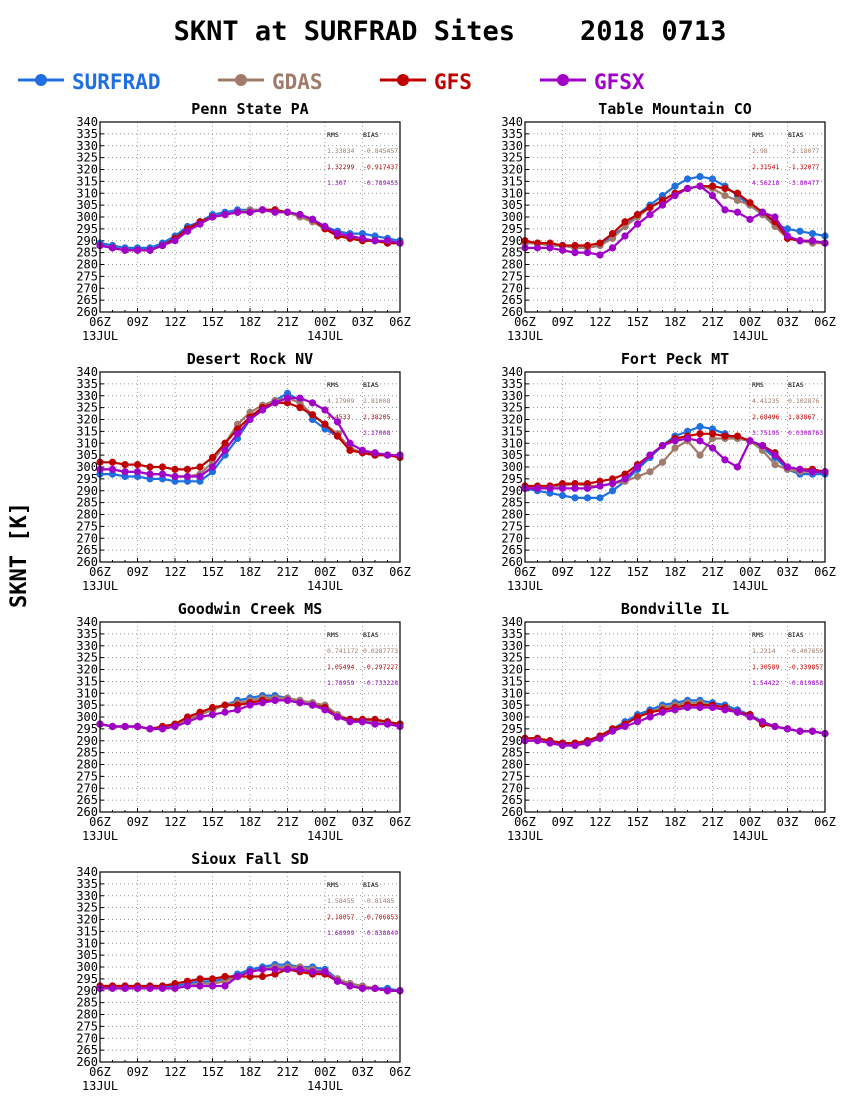 The height and width of the screenshot is (1100, 850). What do you see at coordinates (563, 822) in the screenshot?
I see `x-tick-label: 09Z` at bounding box center [563, 822].